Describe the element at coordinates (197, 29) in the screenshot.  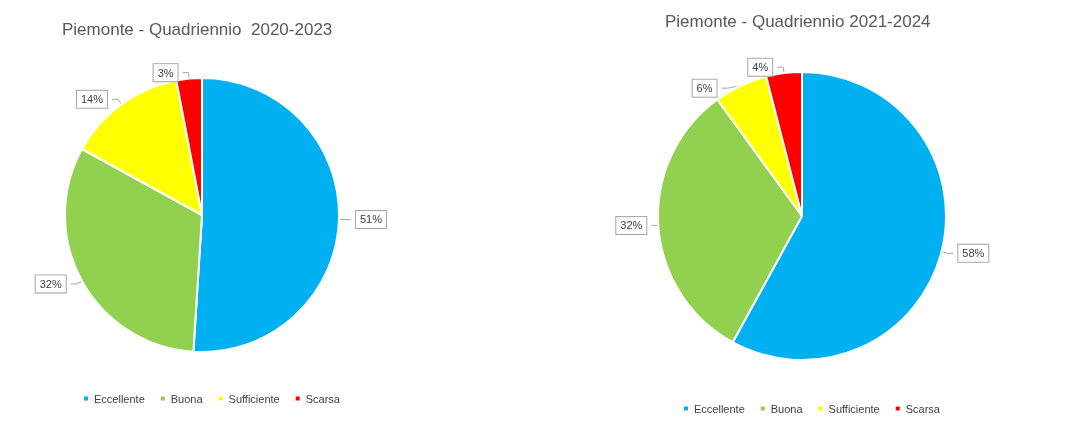
I see `chart-title: Piemonte - Quadriennio 2020-2023` at that location.